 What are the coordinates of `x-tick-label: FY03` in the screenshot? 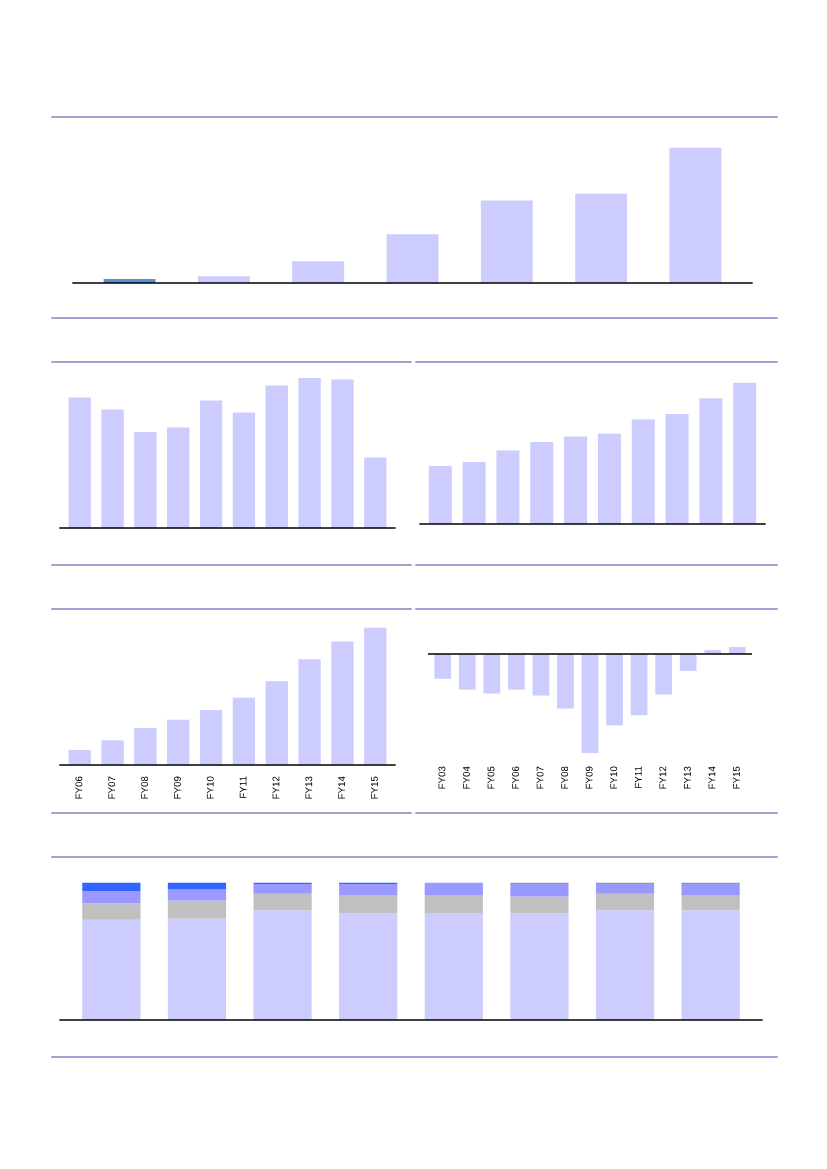 It's located at (442, 777).